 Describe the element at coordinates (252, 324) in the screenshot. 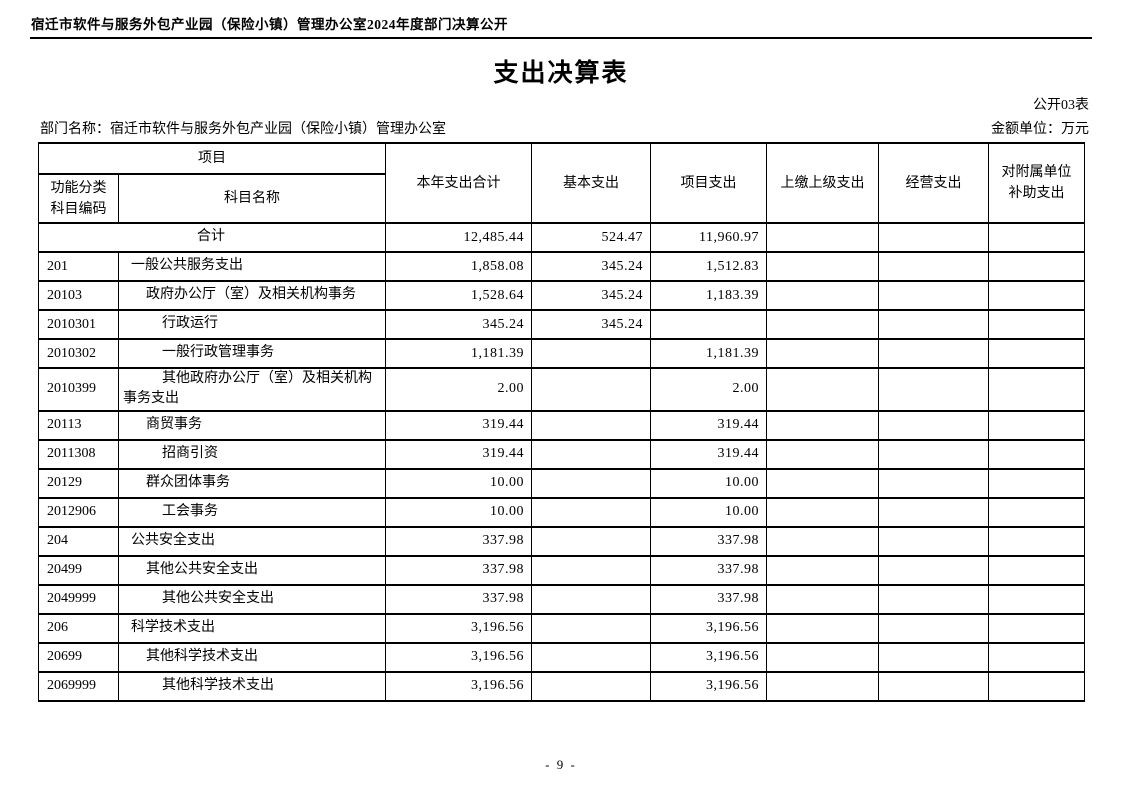

I see `subject-name-cell: 行政运行` at that location.